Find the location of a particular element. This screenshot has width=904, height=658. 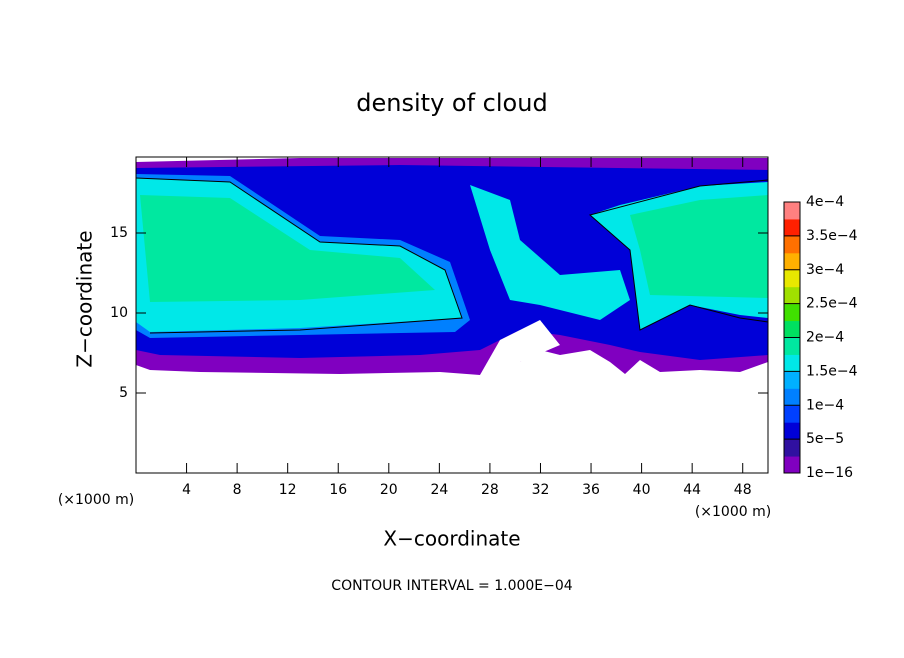

x-tick-label: 48 is located at coordinates (743, 490).